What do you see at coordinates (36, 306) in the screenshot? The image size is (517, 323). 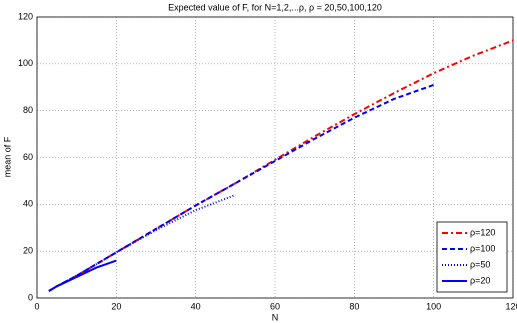 I see `x-tick-label: 0` at bounding box center [36, 306].